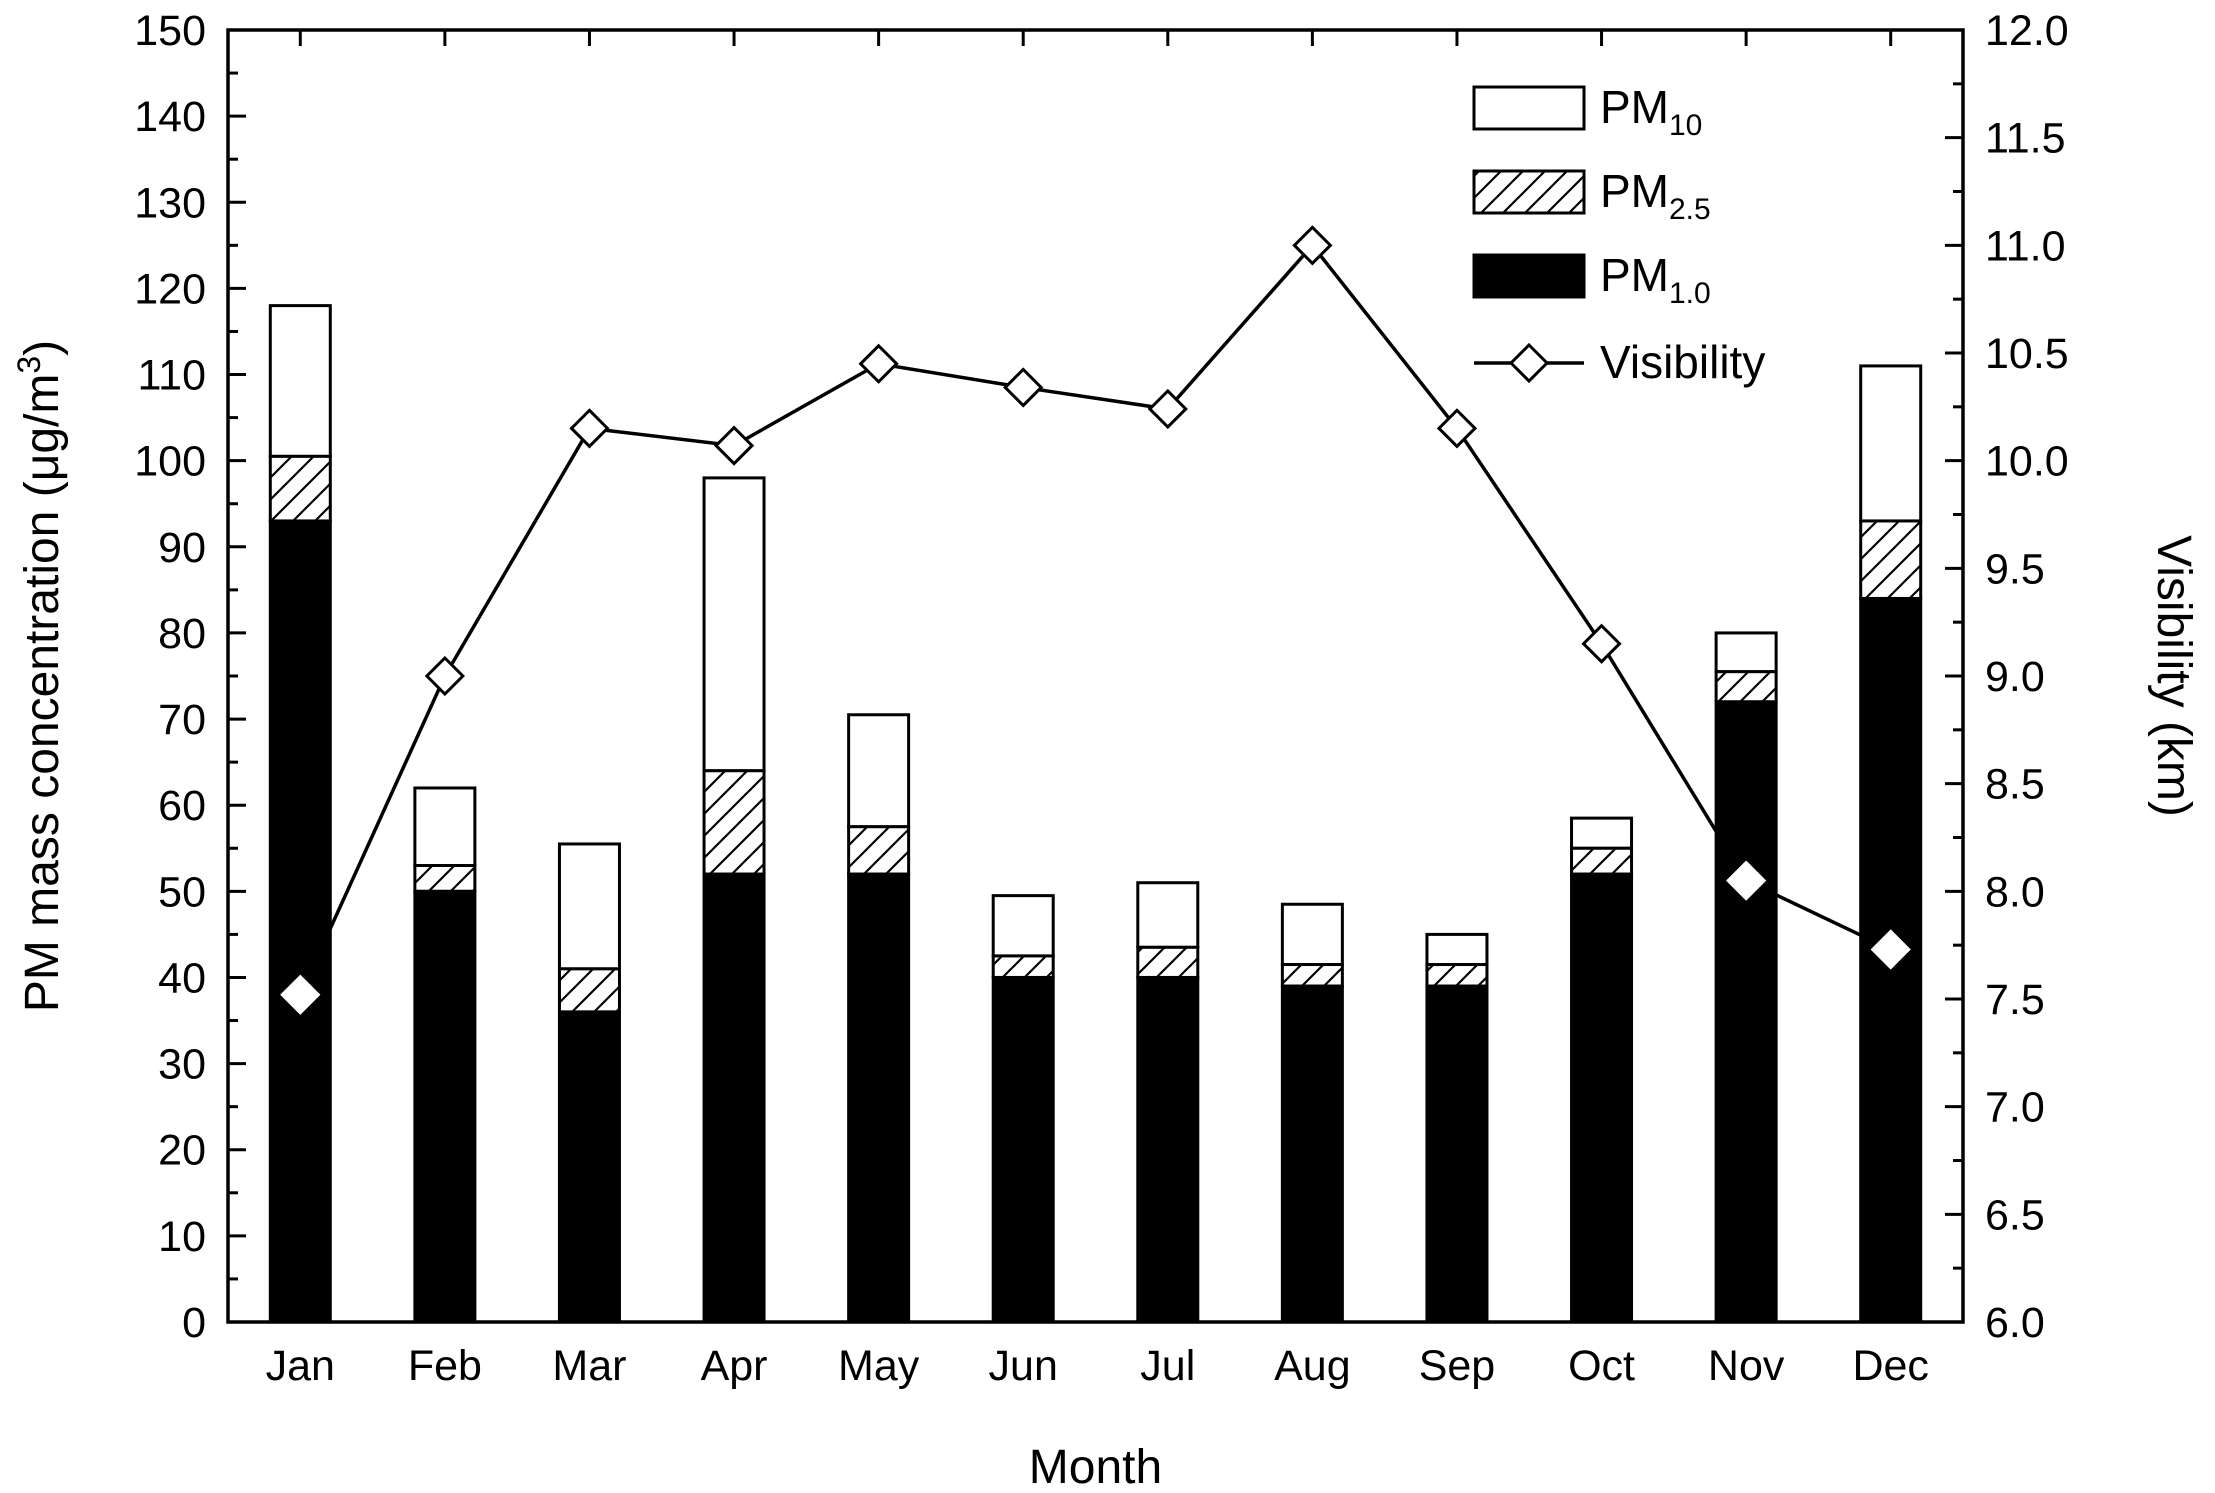  Describe the element at coordinates (1168, 962) in the screenshot. I see `bar-pm25-jul` at that location.